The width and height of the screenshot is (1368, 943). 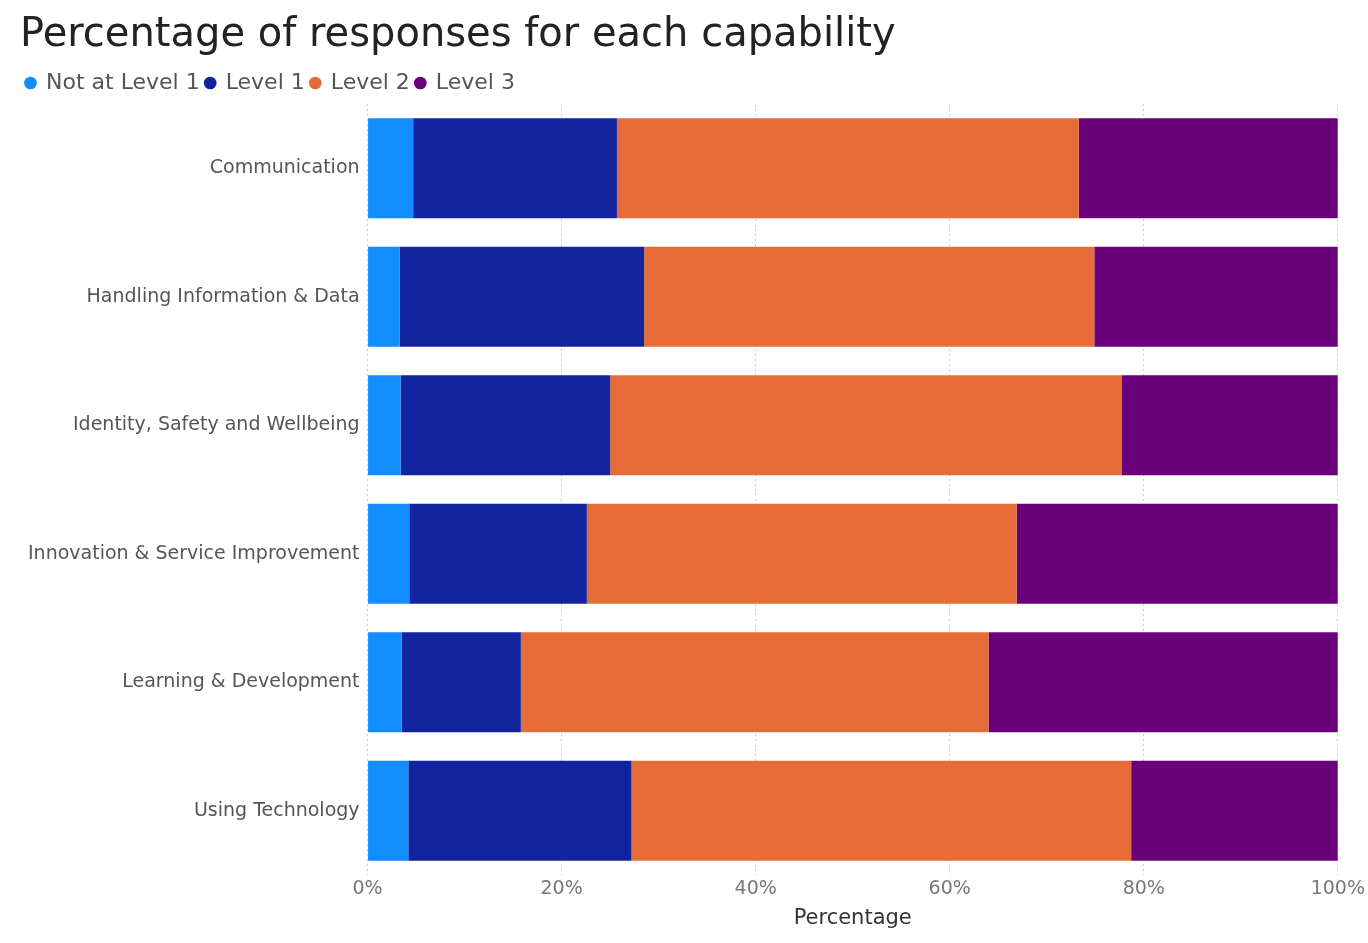 I want to click on y-tick-label: Identity, Safety and Wellbeing, so click(x=216, y=423).